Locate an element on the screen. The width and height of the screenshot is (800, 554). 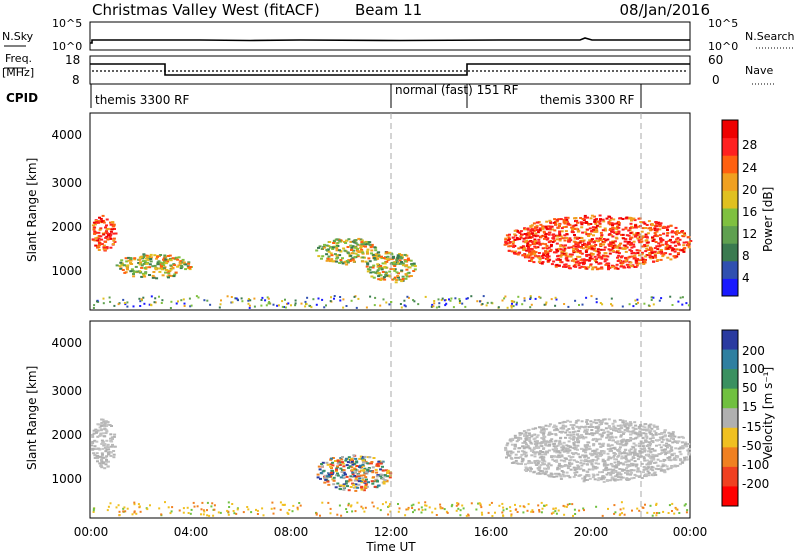
cpid-segment-3: themis 3300 RF is located at coordinates (587, 100).